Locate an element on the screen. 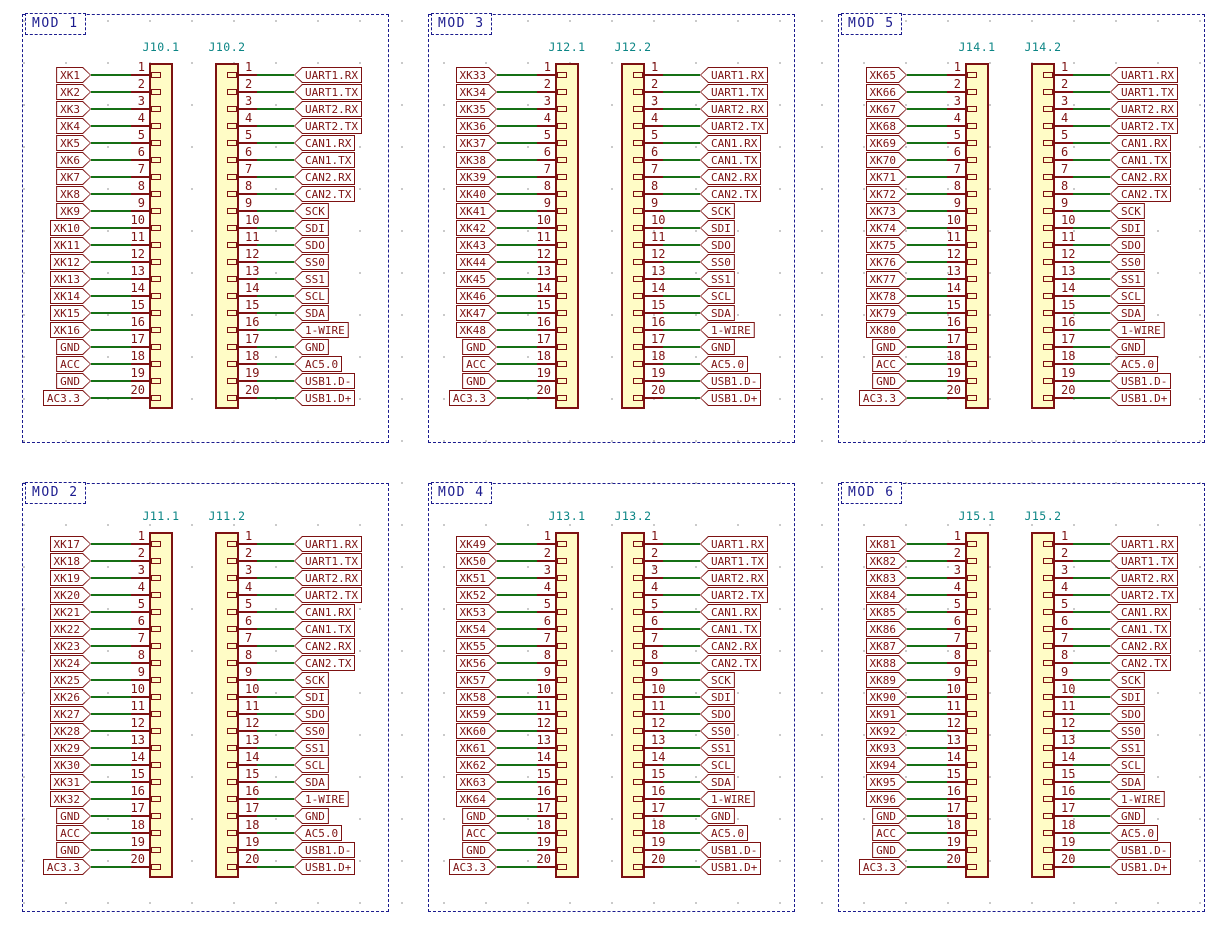 This screenshot has height=928, width=1230. connector-reference: J13.2 is located at coordinates (633, 516).